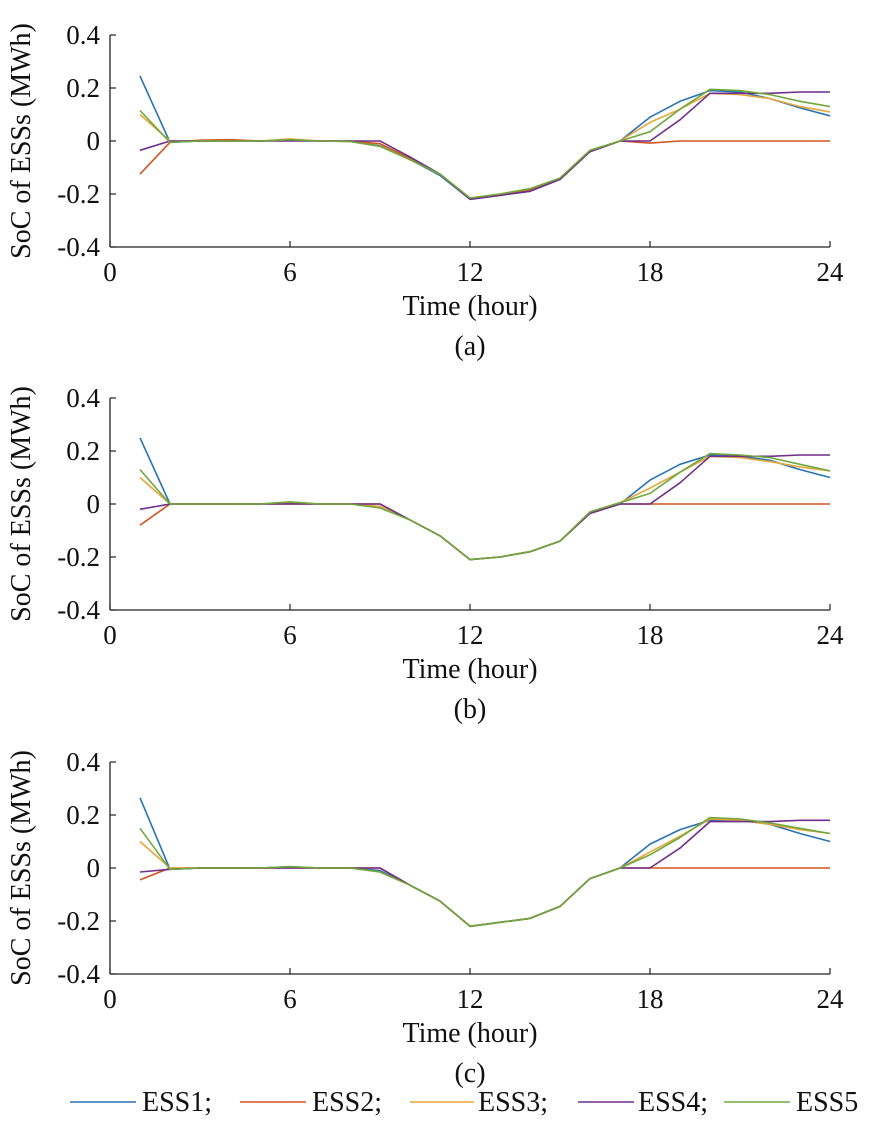 The height and width of the screenshot is (1138, 870). What do you see at coordinates (347, 1102) in the screenshot?
I see `legend-label: ESS2;` at bounding box center [347, 1102].